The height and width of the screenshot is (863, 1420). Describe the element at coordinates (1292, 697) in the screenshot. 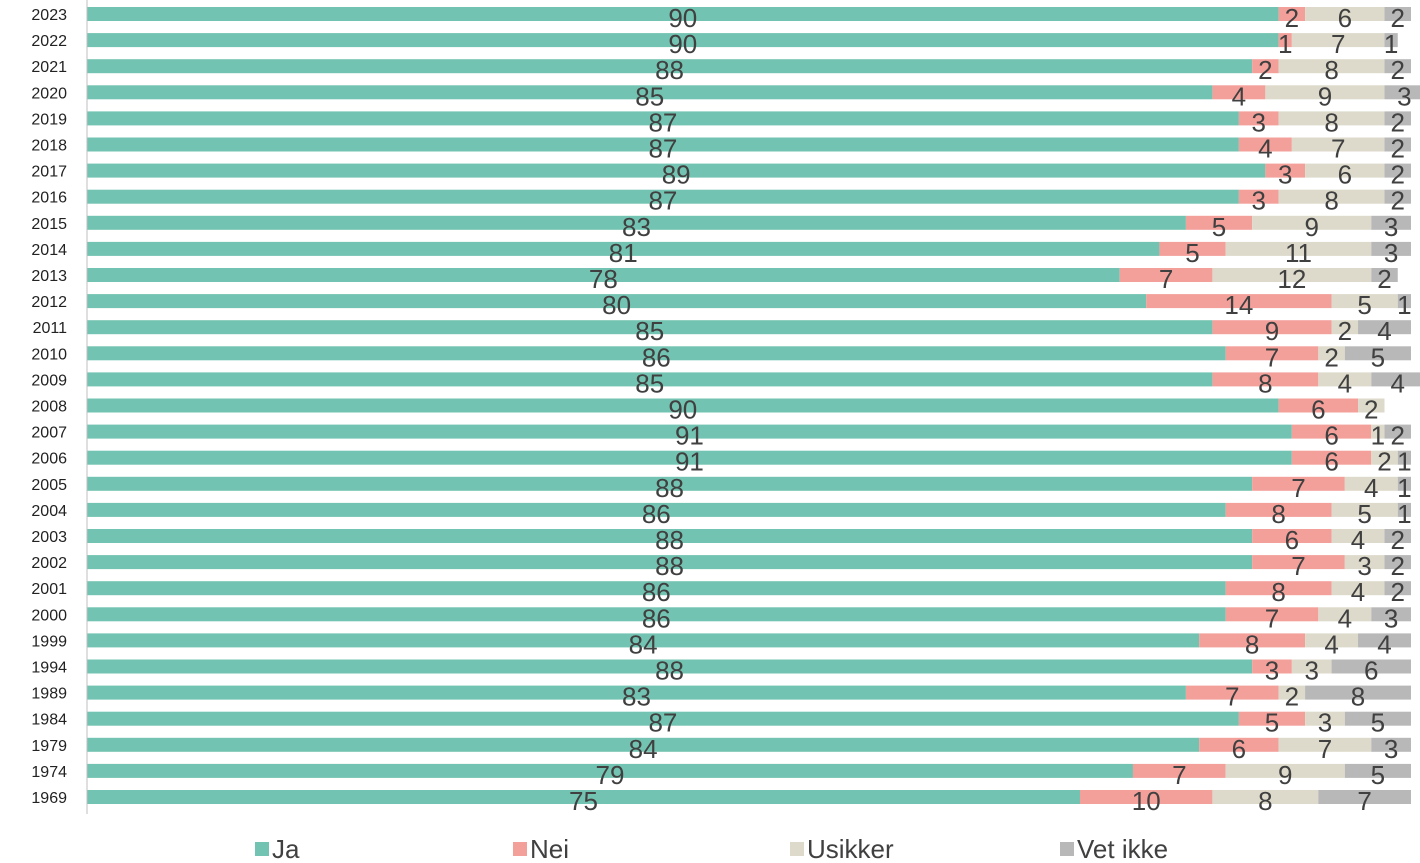

I see `value-label-usikker-1989: 2` at that location.